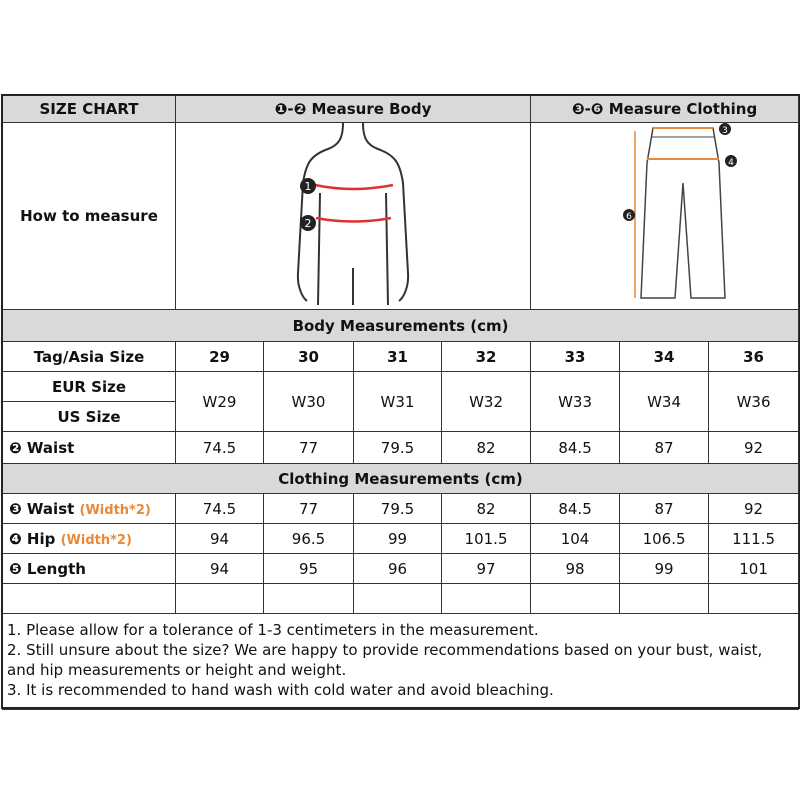 This screenshot has width=800, height=800. What do you see at coordinates (89, 356) in the screenshot?
I see `tag-size-label: Tag/Asia Size` at bounding box center [89, 356].